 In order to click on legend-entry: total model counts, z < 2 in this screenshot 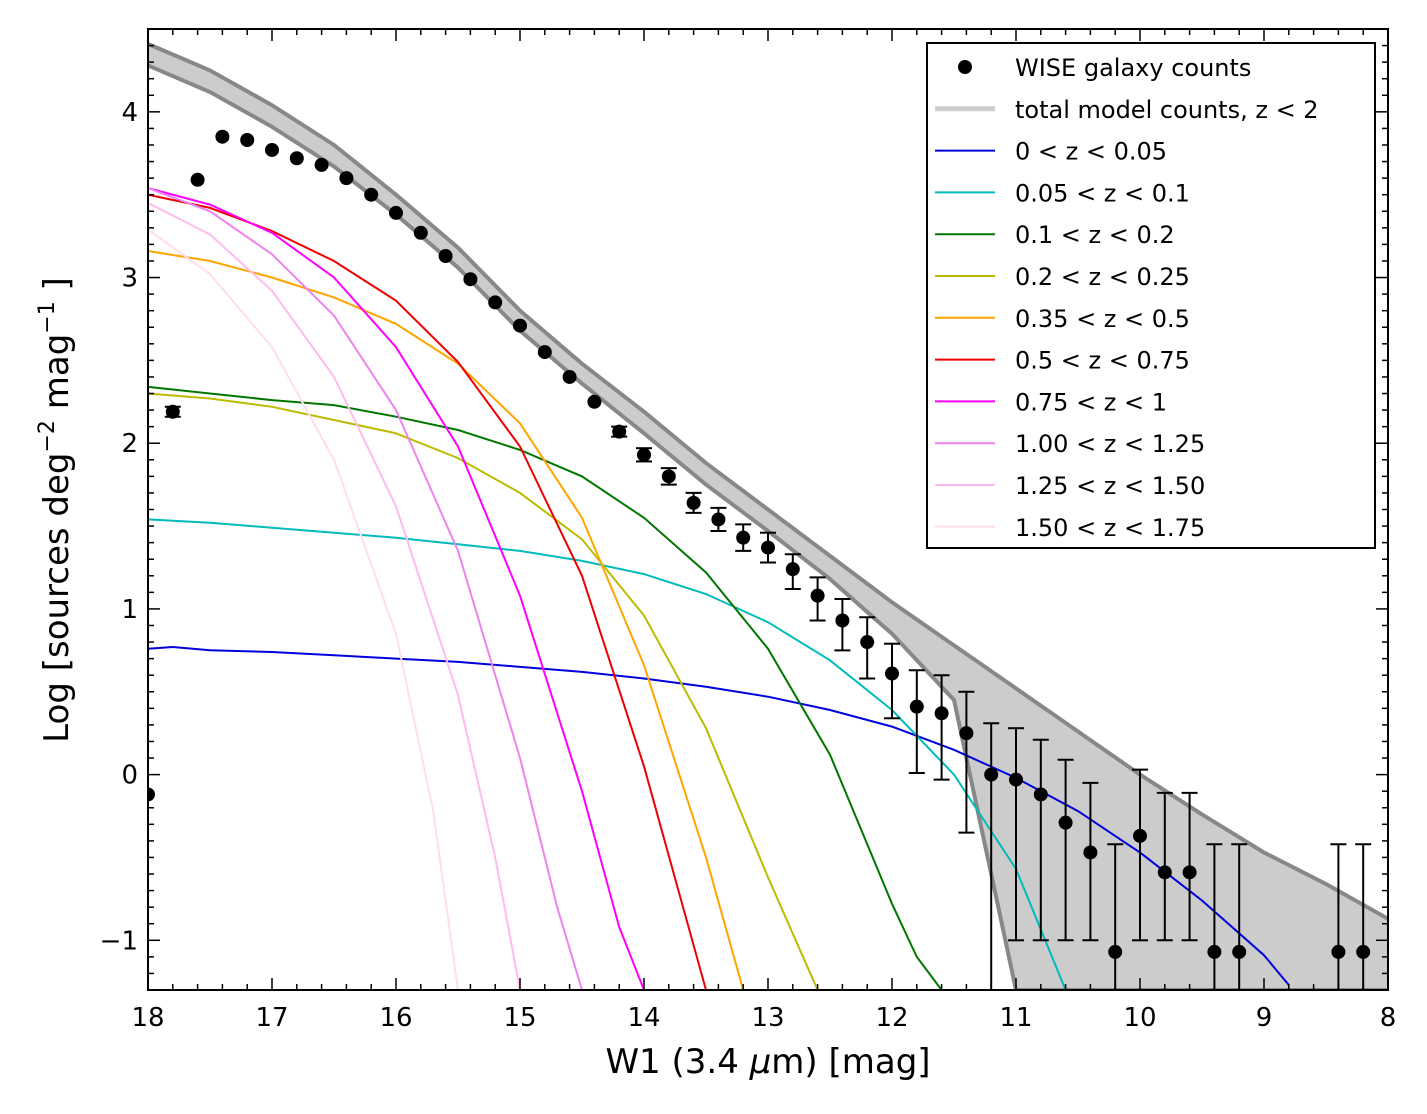, I will do `click(1127, 110)`.